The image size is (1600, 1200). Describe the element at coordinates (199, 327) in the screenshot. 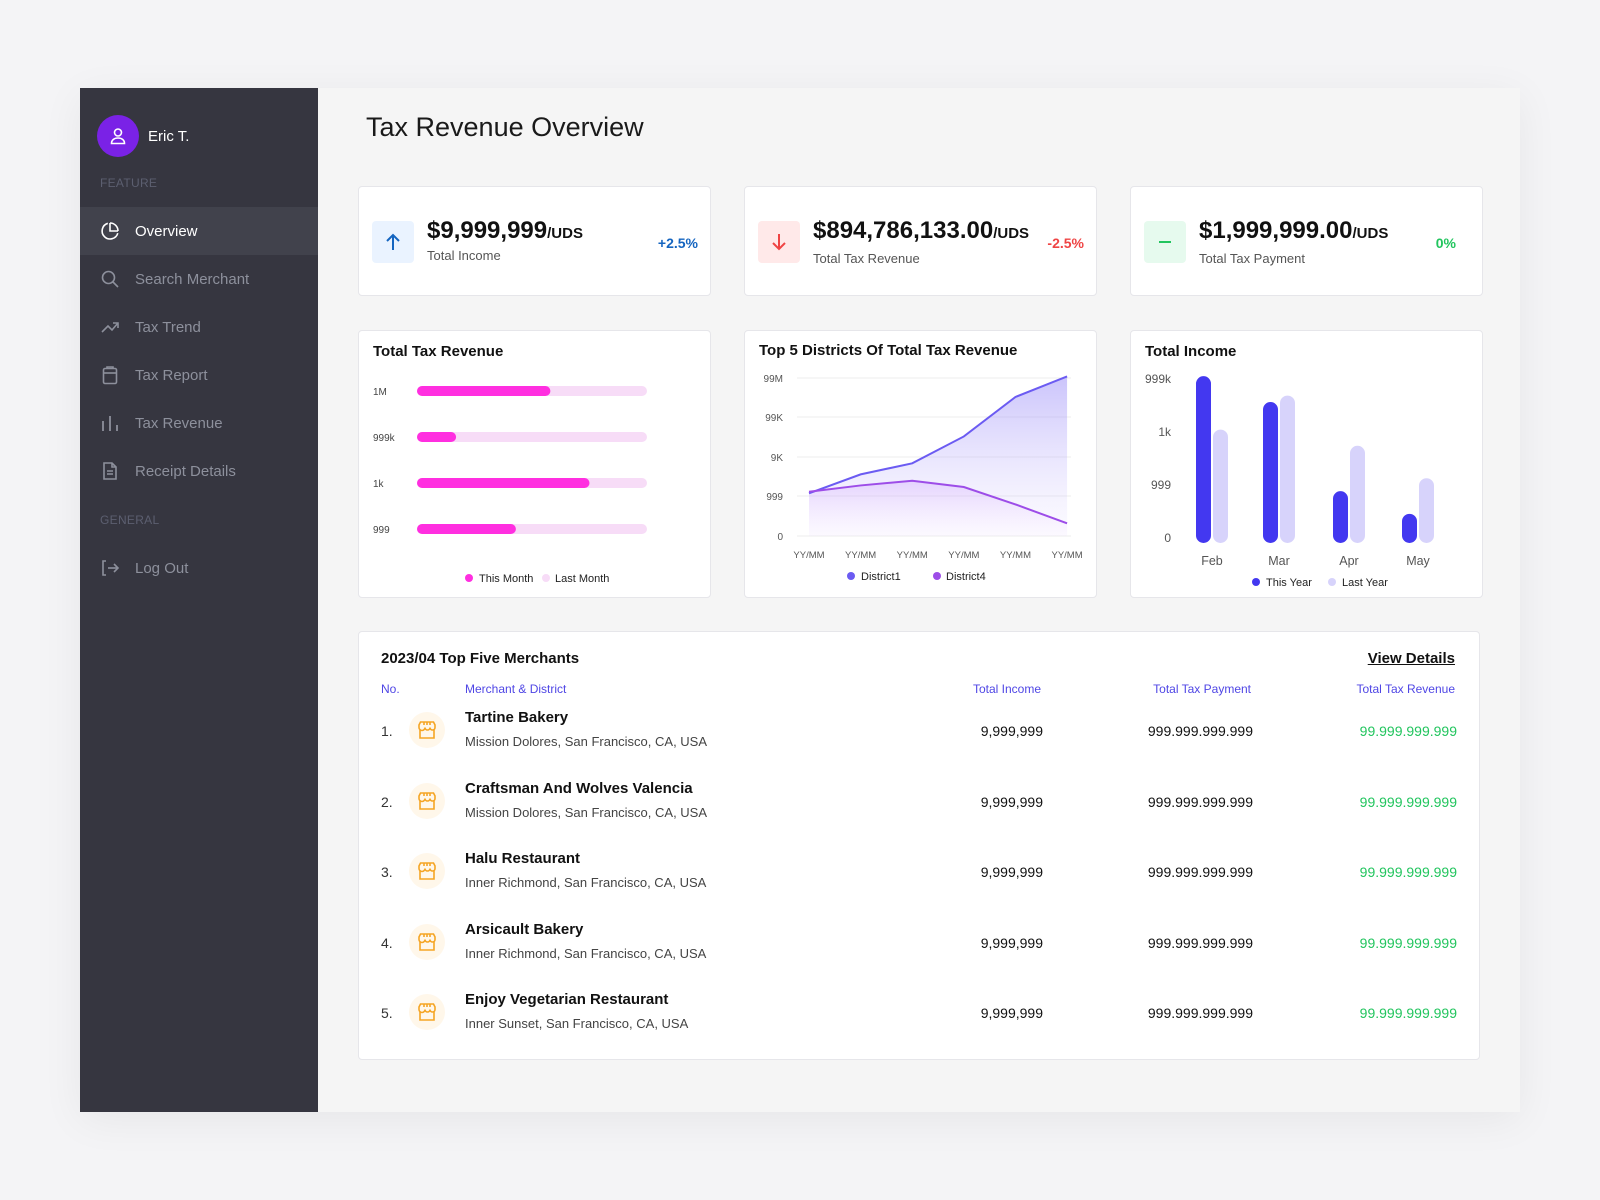

I see `sidebar-item-tax-trend: Tax Trend` at that location.